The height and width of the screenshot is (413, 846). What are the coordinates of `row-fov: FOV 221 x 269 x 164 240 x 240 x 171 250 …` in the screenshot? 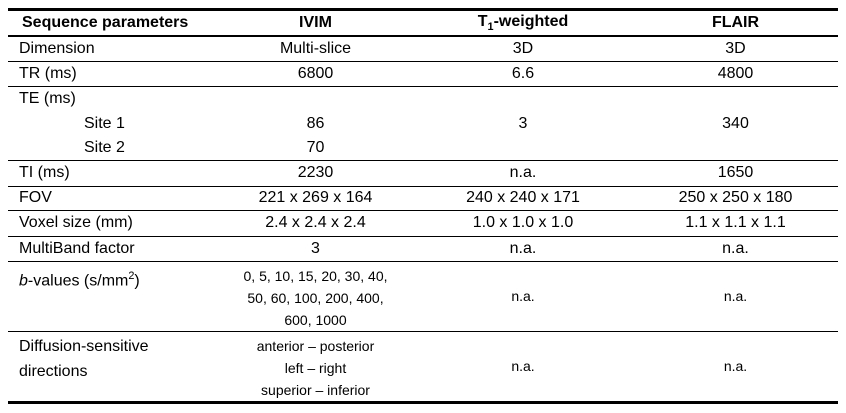 It's located at (423, 198).